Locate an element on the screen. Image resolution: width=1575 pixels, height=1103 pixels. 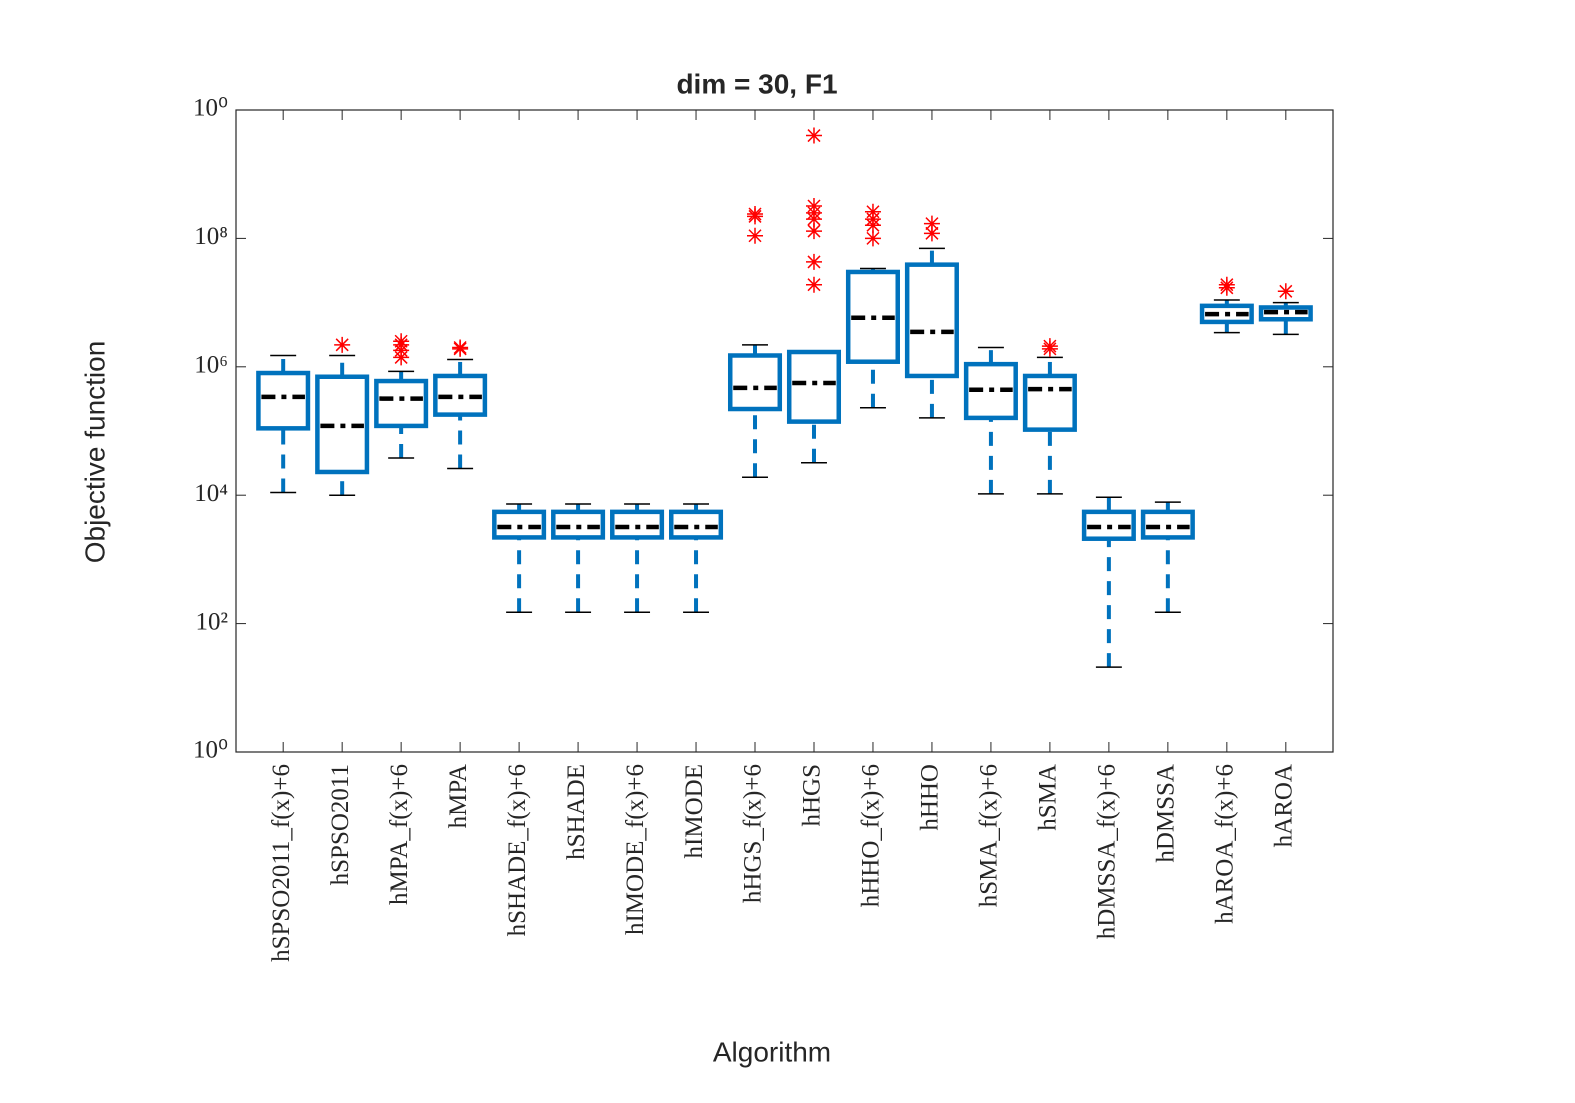
chart-title: dim = 30, F1 is located at coordinates (756, 83).